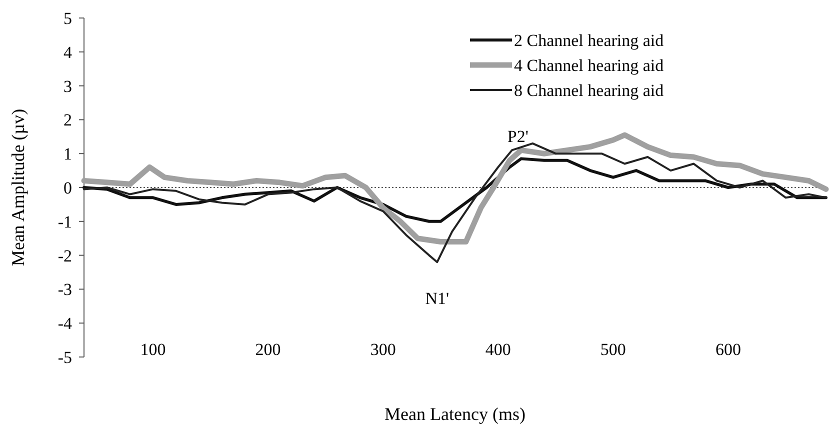 The width and height of the screenshot is (832, 437). I want to click on y-tick-label: -3, so click(65, 290).